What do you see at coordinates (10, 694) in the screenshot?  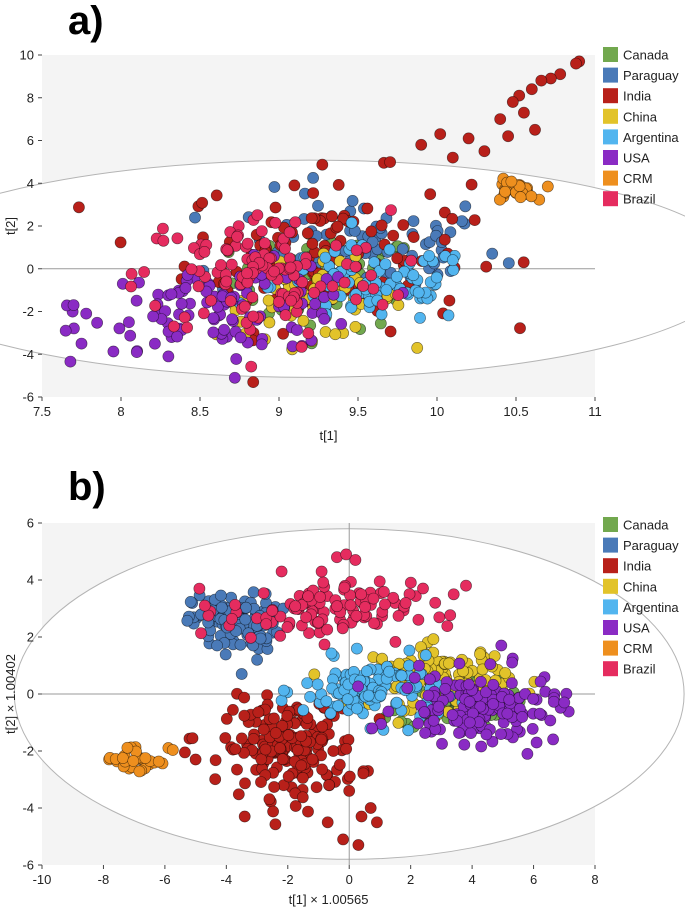 I see `y-axis-title: t[2] × 1.00402` at bounding box center [10, 694].